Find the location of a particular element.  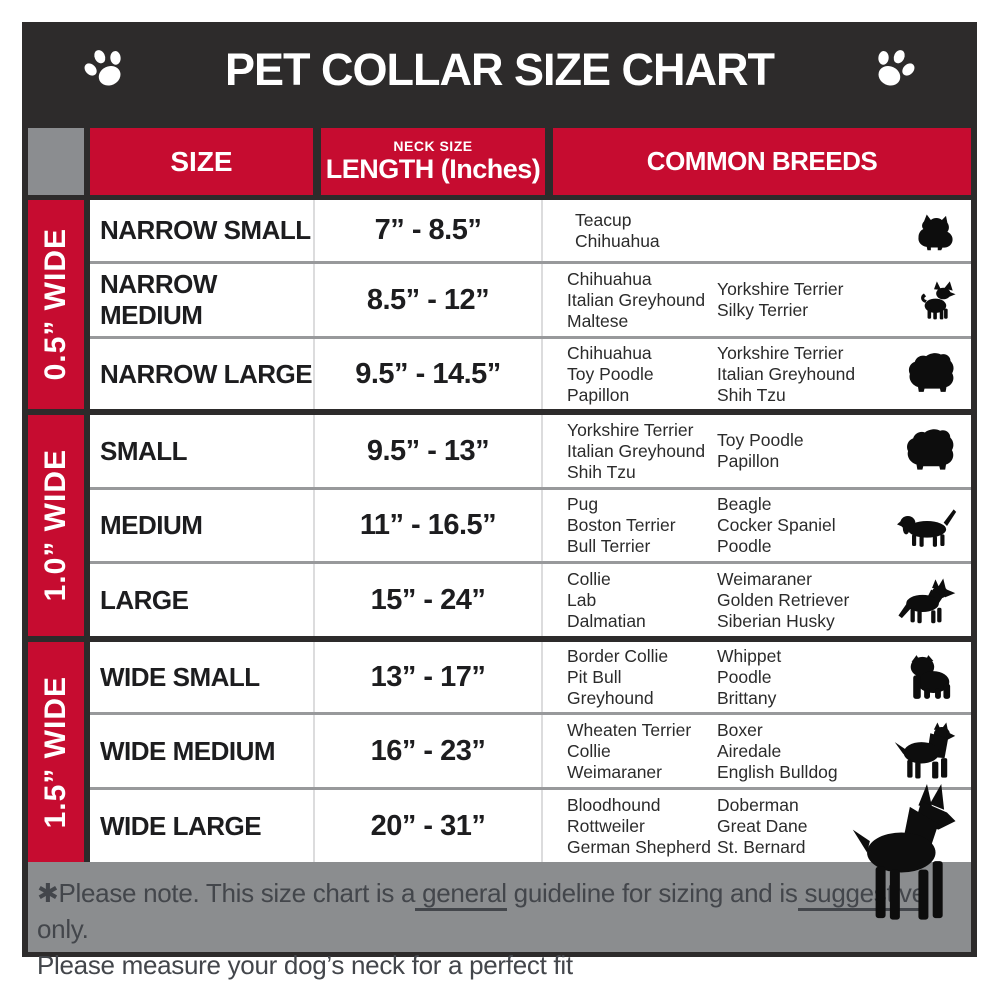

group-width-bar: 1.5” WIDE is located at coordinates (56, 752).